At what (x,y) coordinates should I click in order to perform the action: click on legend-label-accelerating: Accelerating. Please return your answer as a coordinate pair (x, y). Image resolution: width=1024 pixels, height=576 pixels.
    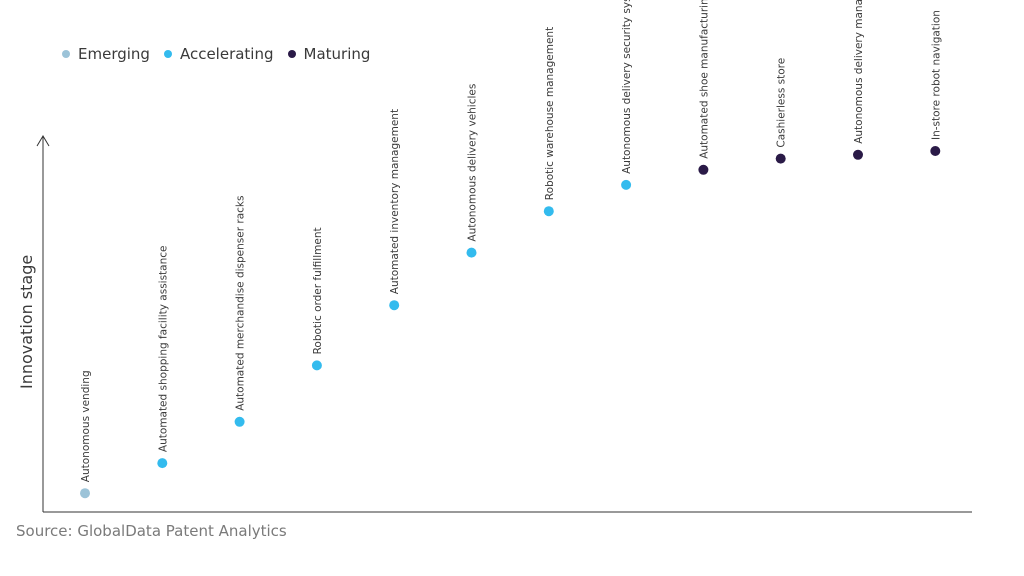
    Looking at the image, I should click on (226, 54).